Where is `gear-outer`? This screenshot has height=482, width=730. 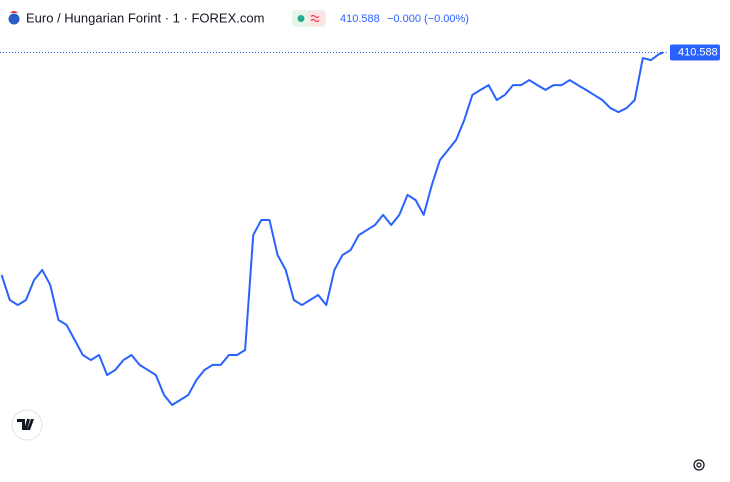
gear-outer is located at coordinates (699, 465).